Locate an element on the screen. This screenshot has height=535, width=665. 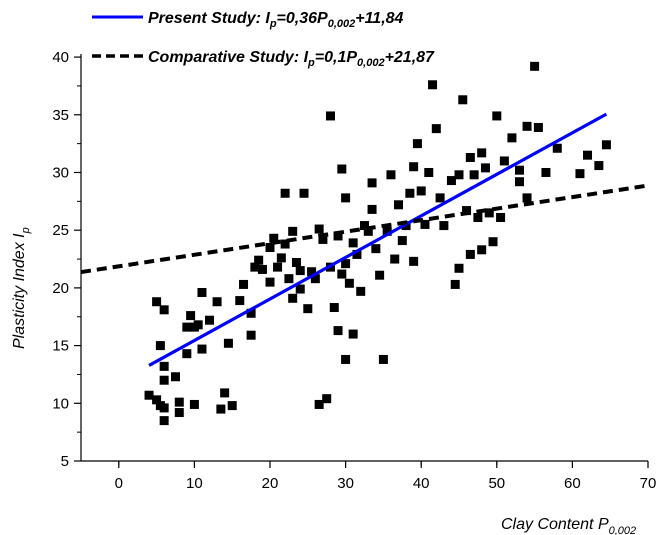
y-axis-title-subscript: p is located at coordinates (26, 230).